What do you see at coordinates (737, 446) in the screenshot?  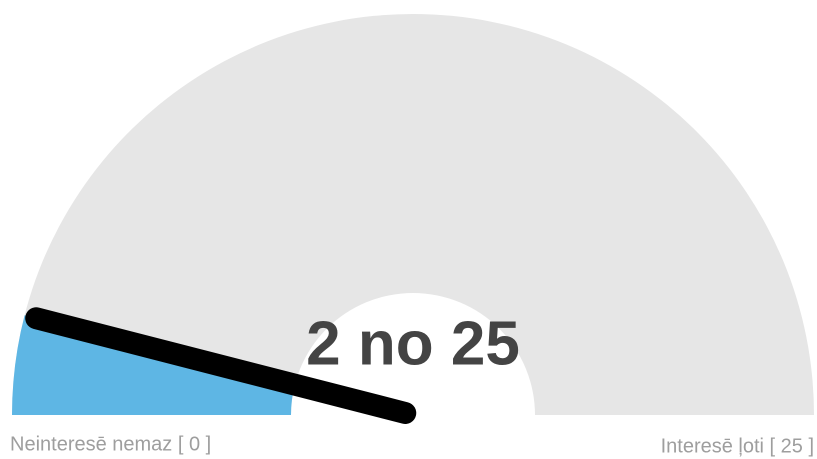 I see `max-label: Interesē ļoti [ 25 ]` at bounding box center [737, 446].